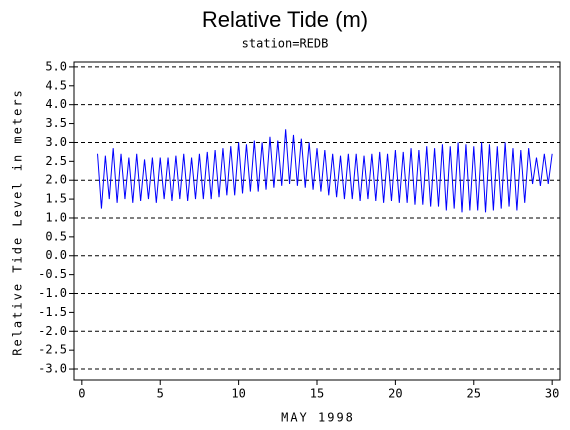 This screenshot has height=430, width=570. What do you see at coordinates (238, 394) in the screenshot?
I see `x-tick-label: 10` at bounding box center [238, 394].